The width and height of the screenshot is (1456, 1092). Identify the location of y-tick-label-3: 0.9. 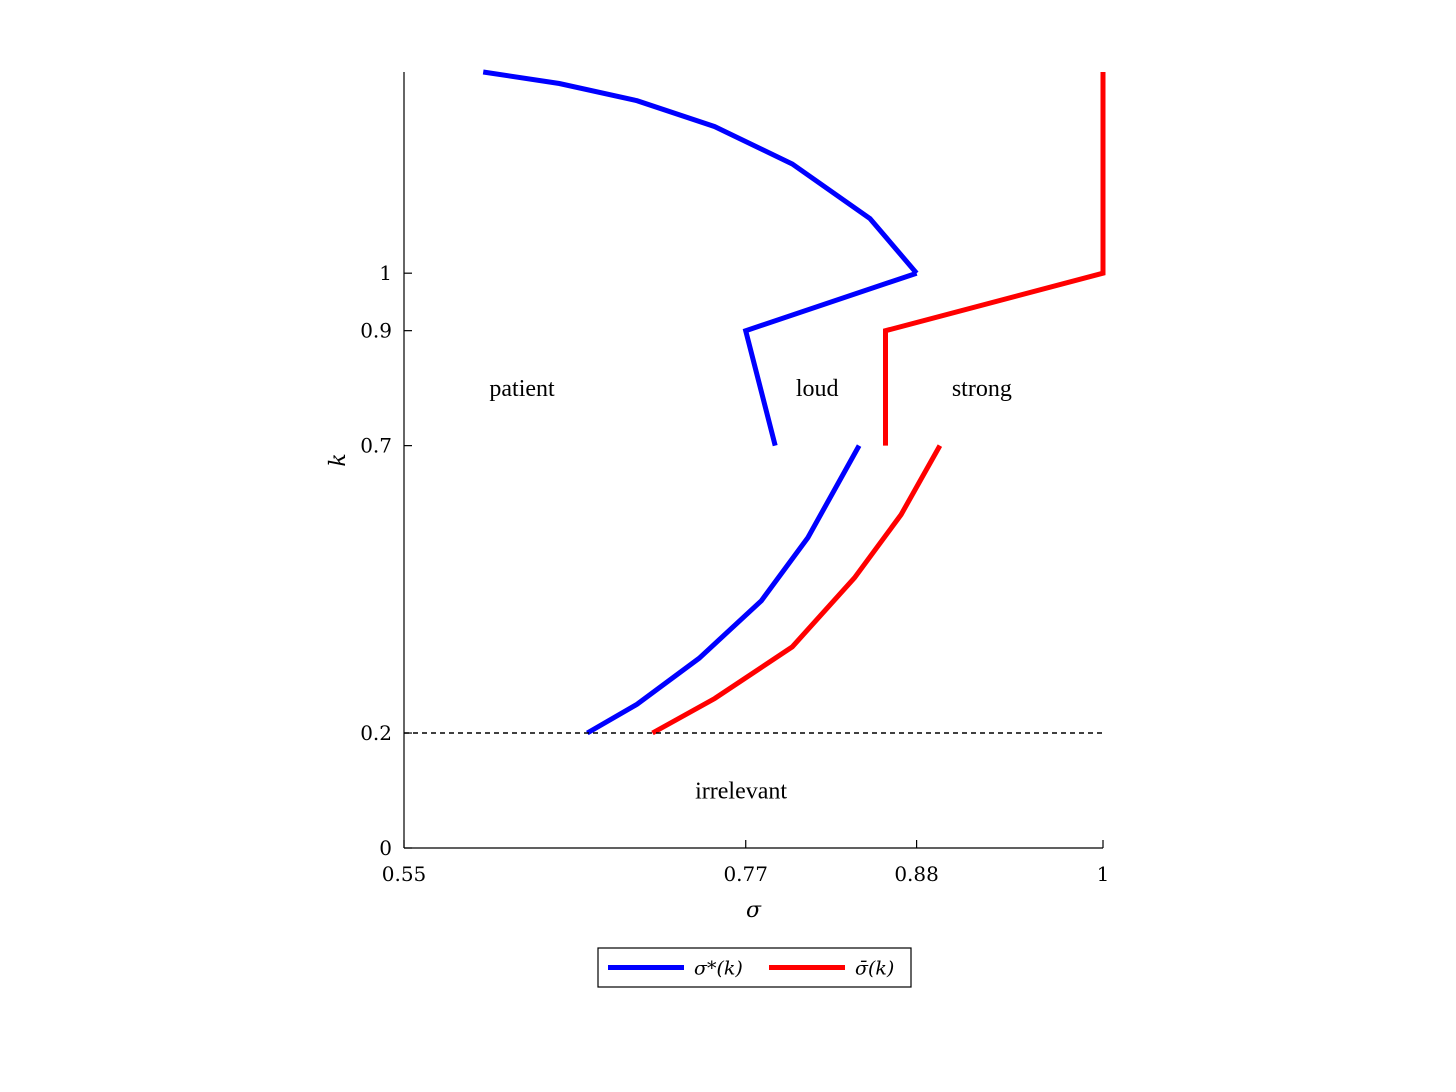
(376, 331).